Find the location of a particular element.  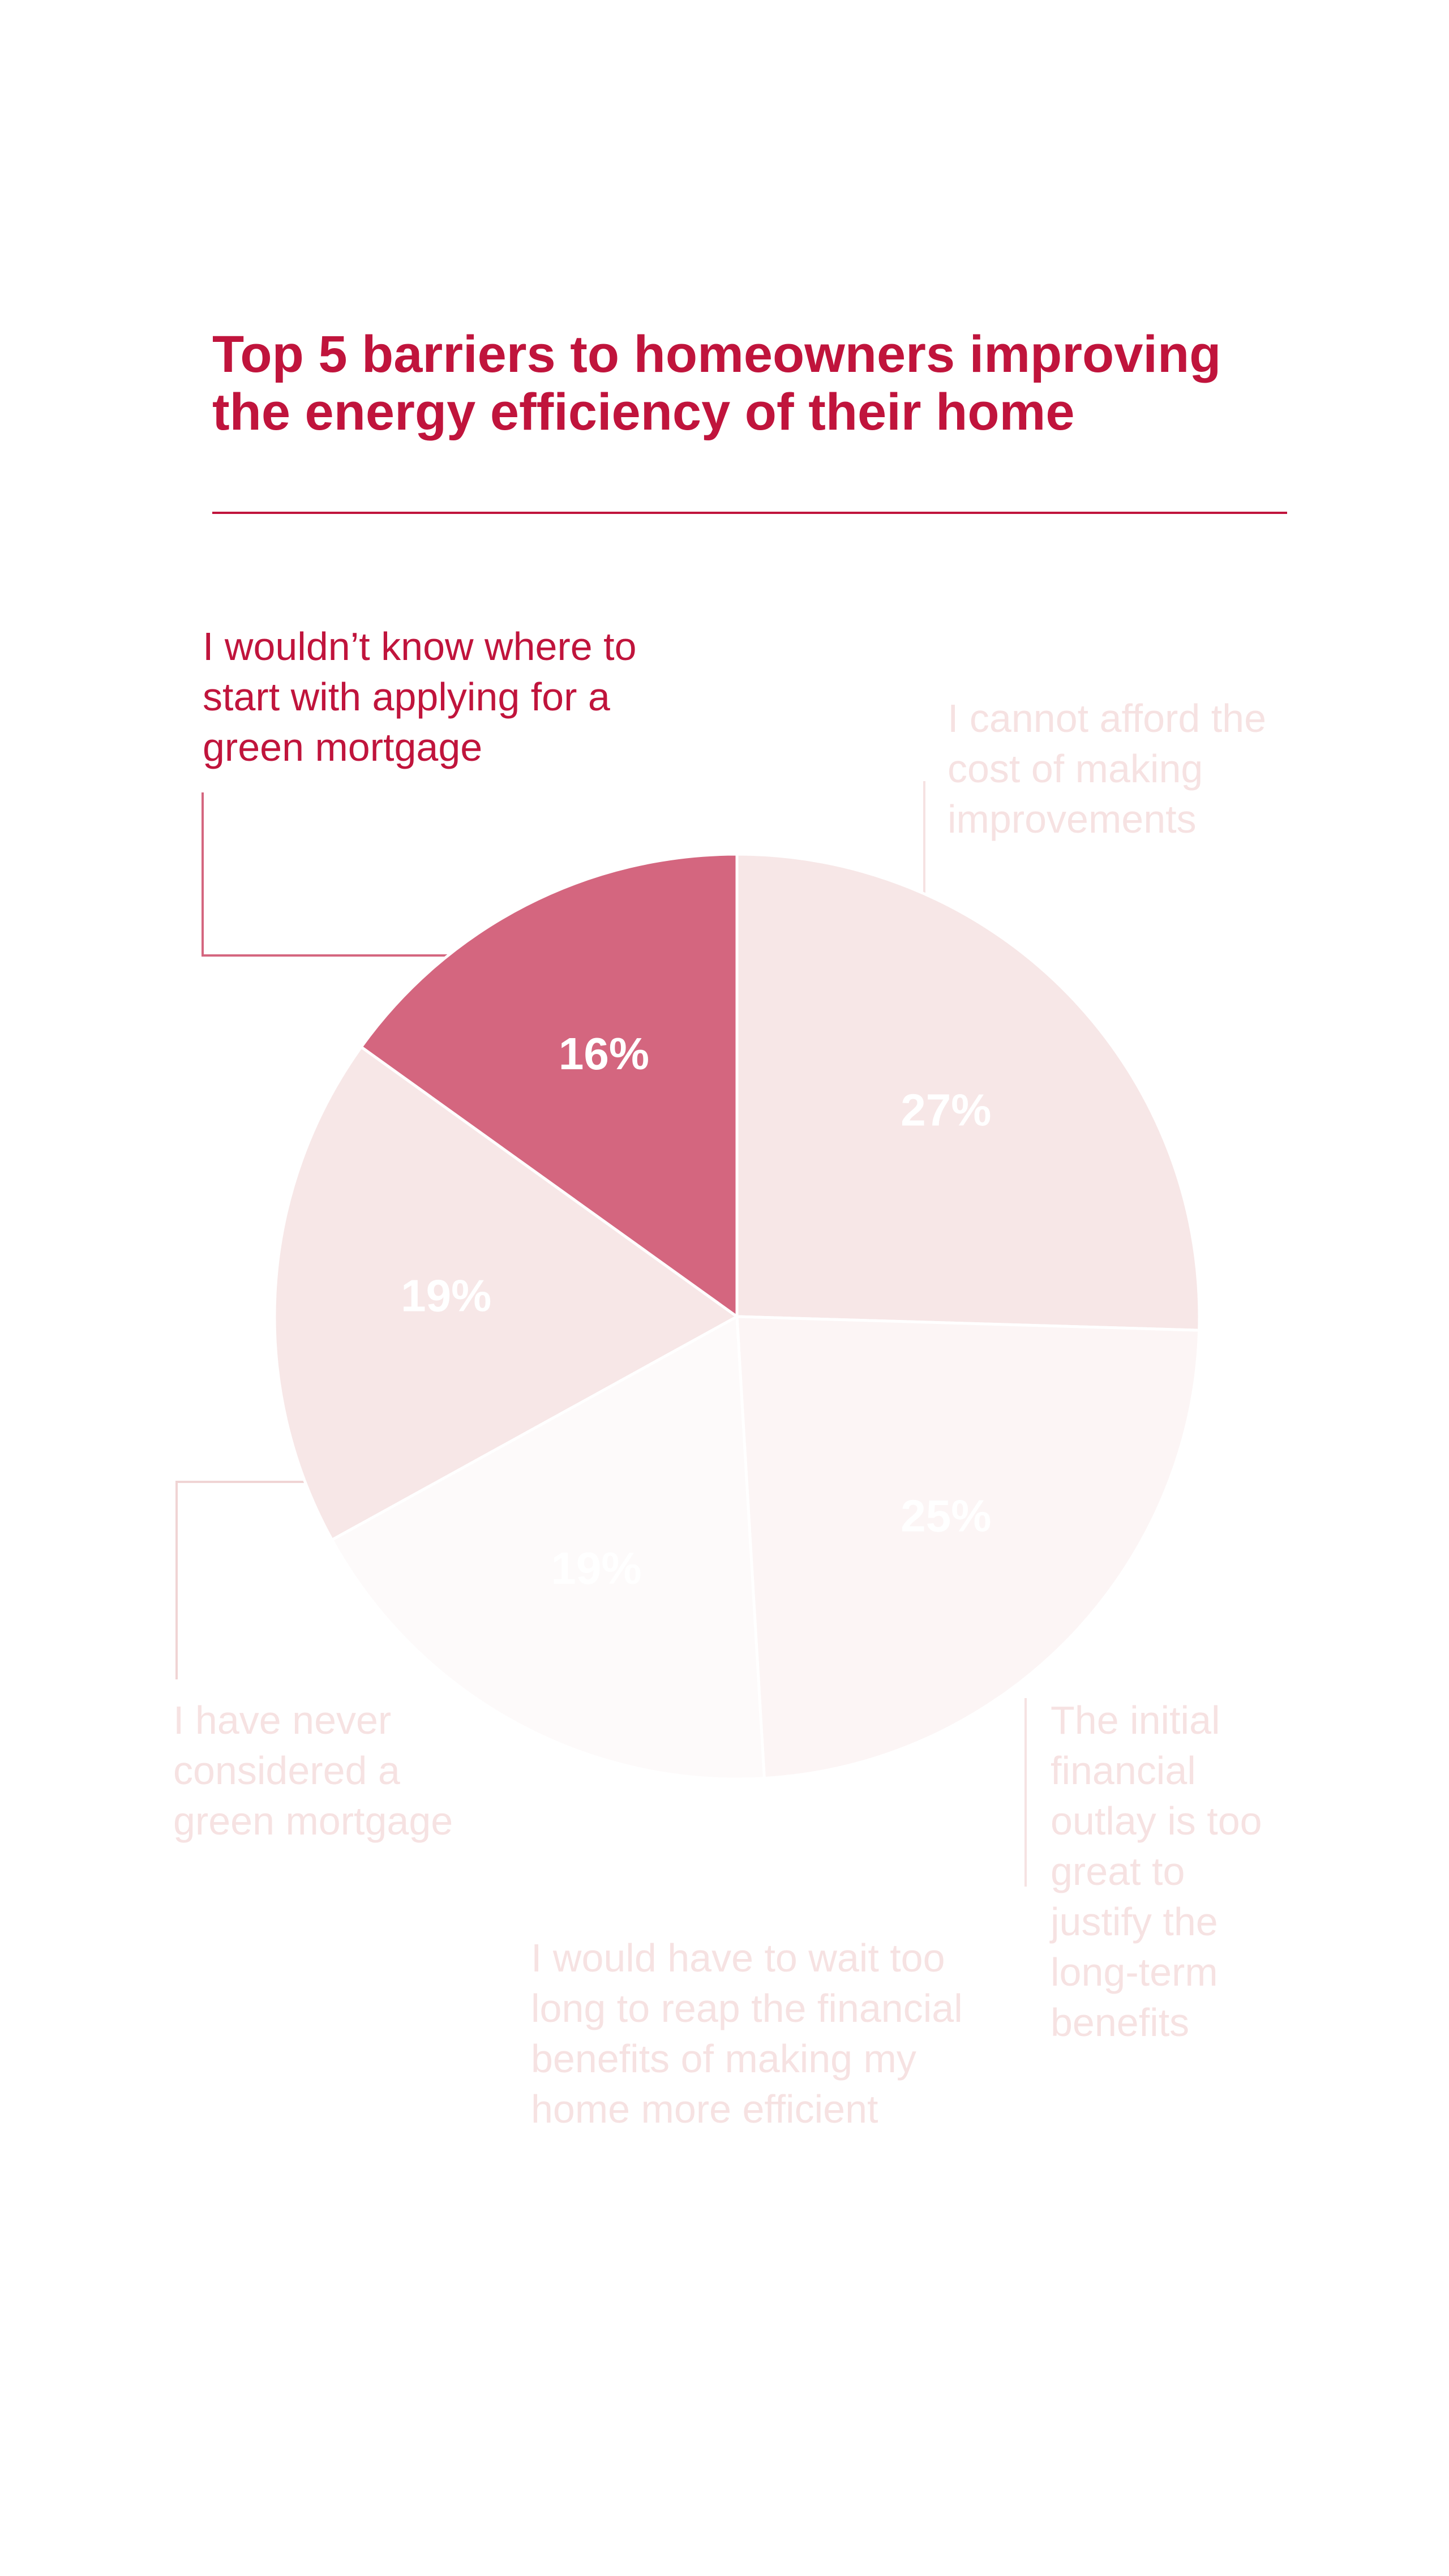

value-label: 16% is located at coordinates (604, 1053).